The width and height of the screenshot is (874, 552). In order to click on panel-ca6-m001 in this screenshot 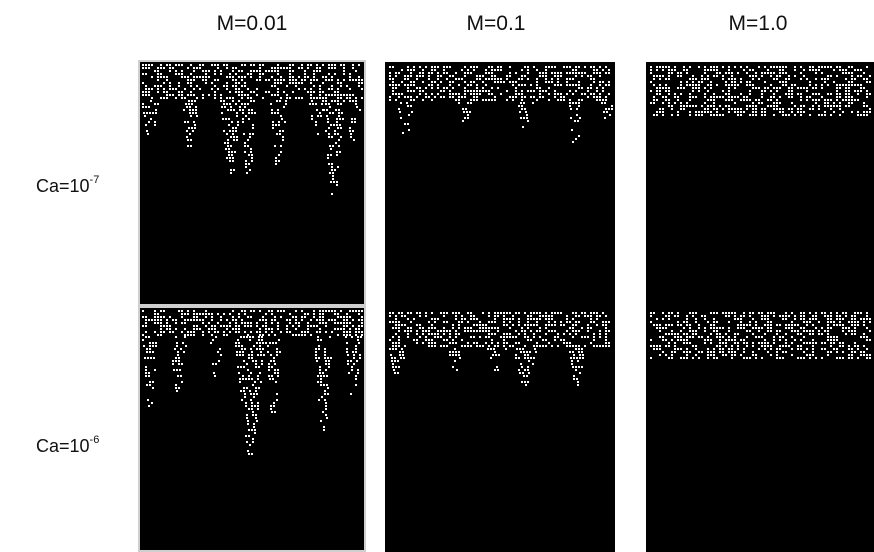, I will do `click(252, 429)`.